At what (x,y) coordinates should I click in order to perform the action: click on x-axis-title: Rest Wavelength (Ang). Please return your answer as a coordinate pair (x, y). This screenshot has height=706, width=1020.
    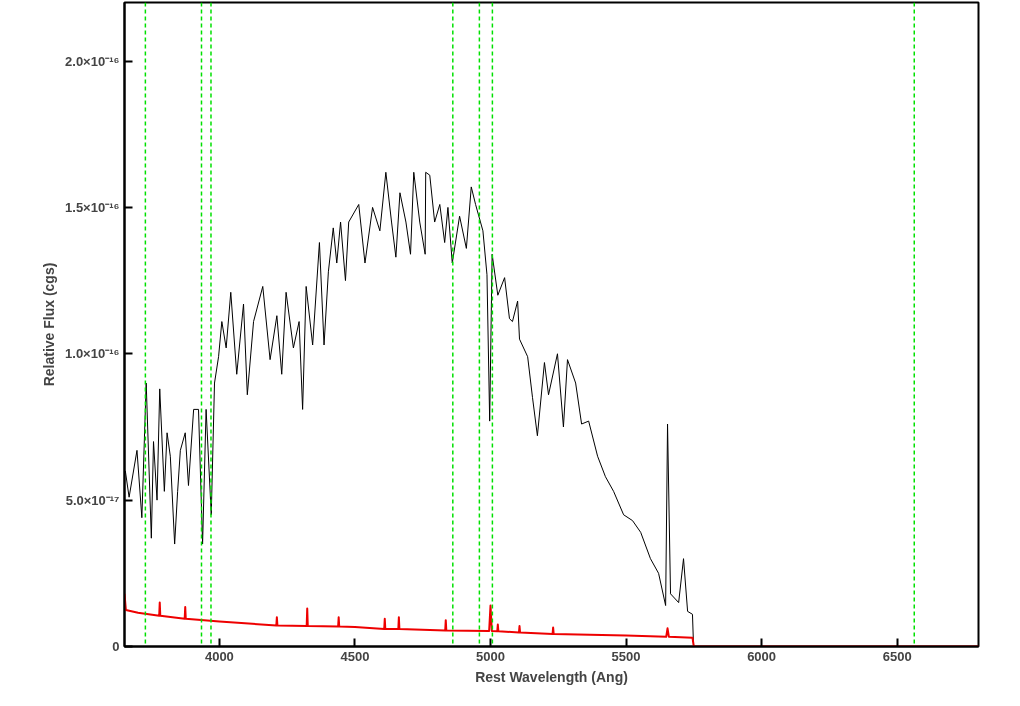
    Looking at the image, I should click on (551, 676).